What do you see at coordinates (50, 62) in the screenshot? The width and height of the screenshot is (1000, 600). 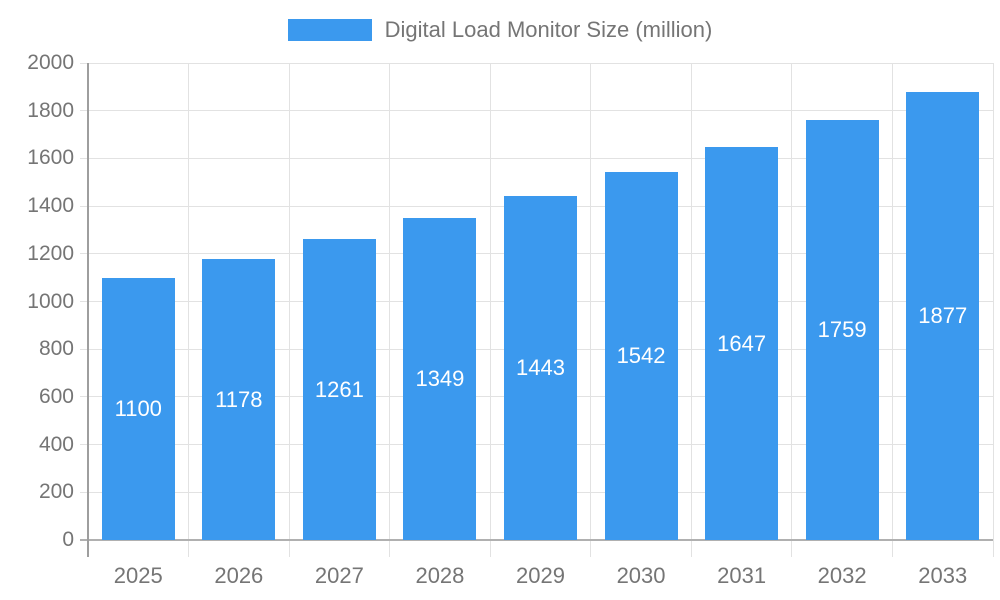 I see `y-axis-label: 2000` at bounding box center [50, 62].